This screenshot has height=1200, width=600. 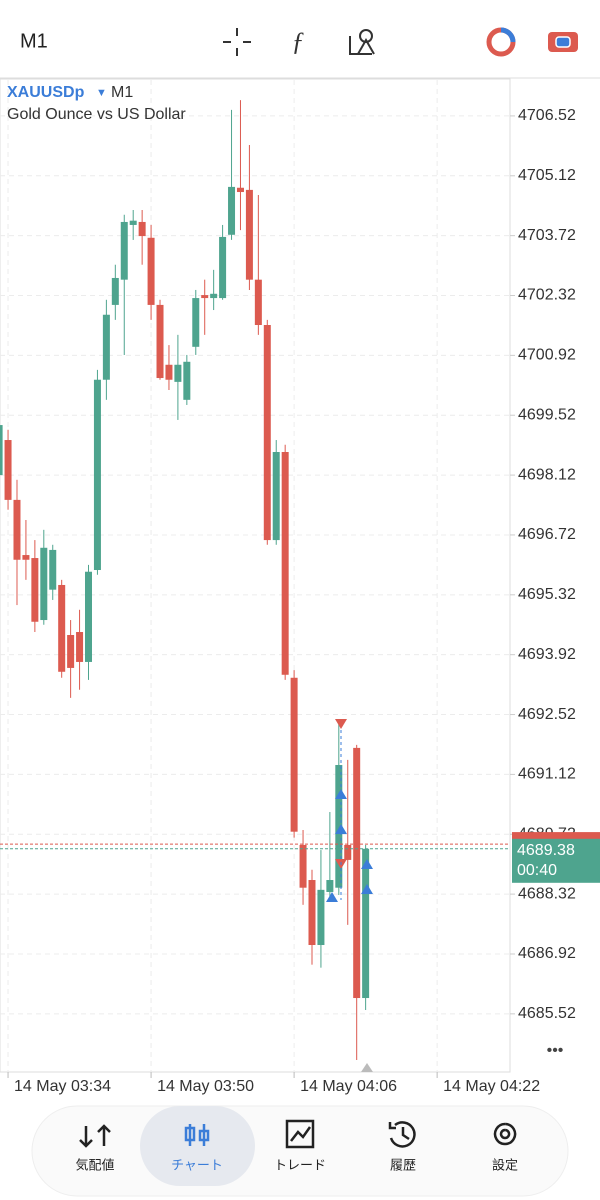 I want to click on indicators-icon: ƒ, so click(x=298, y=41).